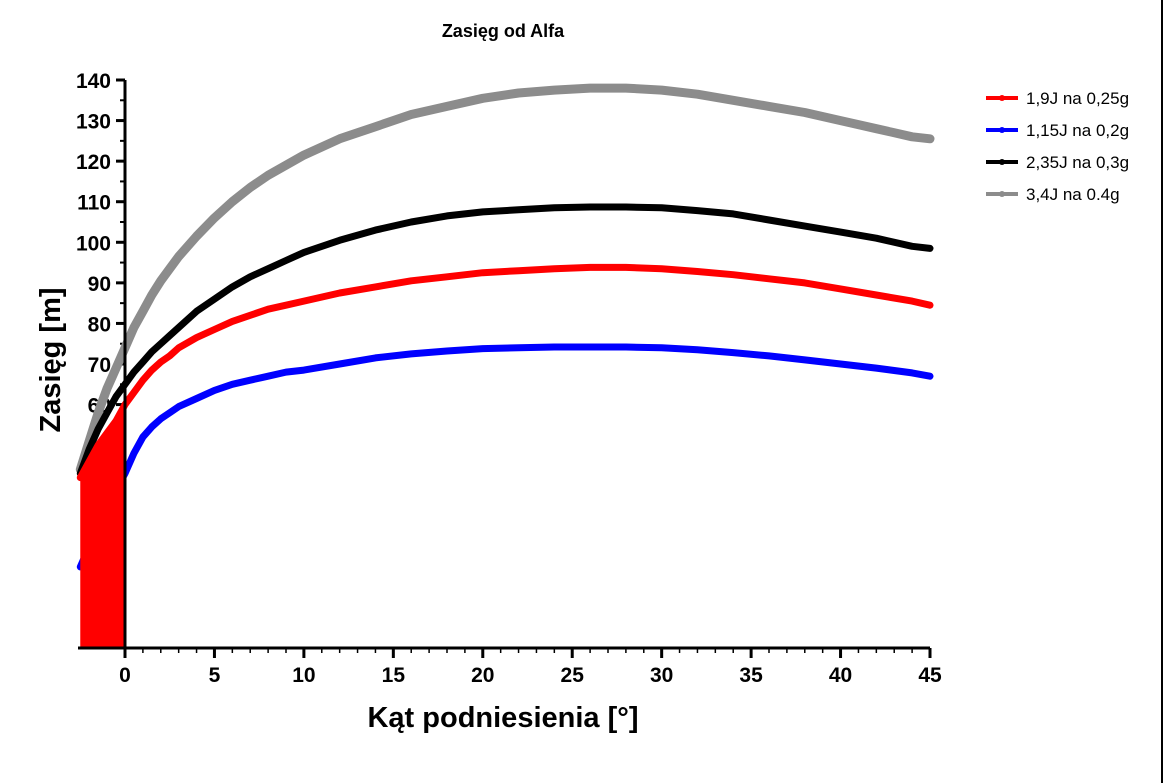  What do you see at coordinates (661, 675) in the screenshot?
I see `x-tick-label: 30` at bounding box center [661, 675].